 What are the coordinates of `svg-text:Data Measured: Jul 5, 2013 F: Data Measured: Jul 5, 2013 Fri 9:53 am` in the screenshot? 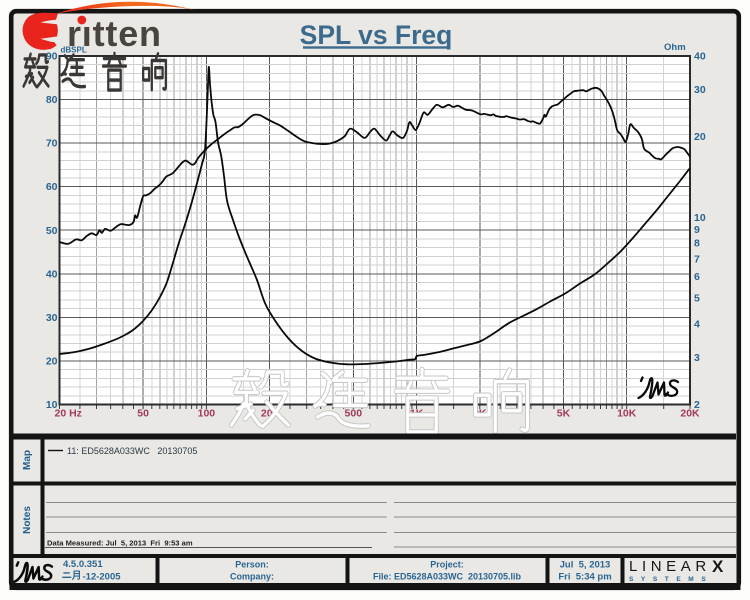 It's located at (120, 543).